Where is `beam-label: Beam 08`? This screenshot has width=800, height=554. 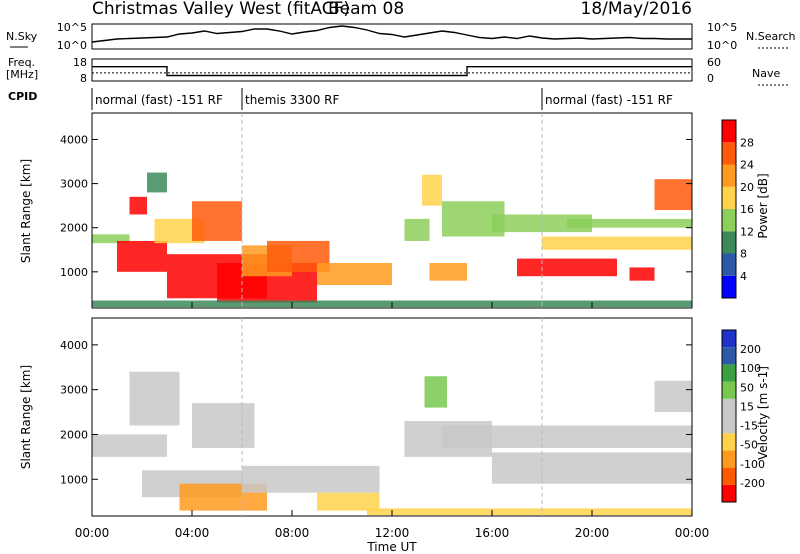 beam-label: Beam 08 is located at coordinates (366, 9).